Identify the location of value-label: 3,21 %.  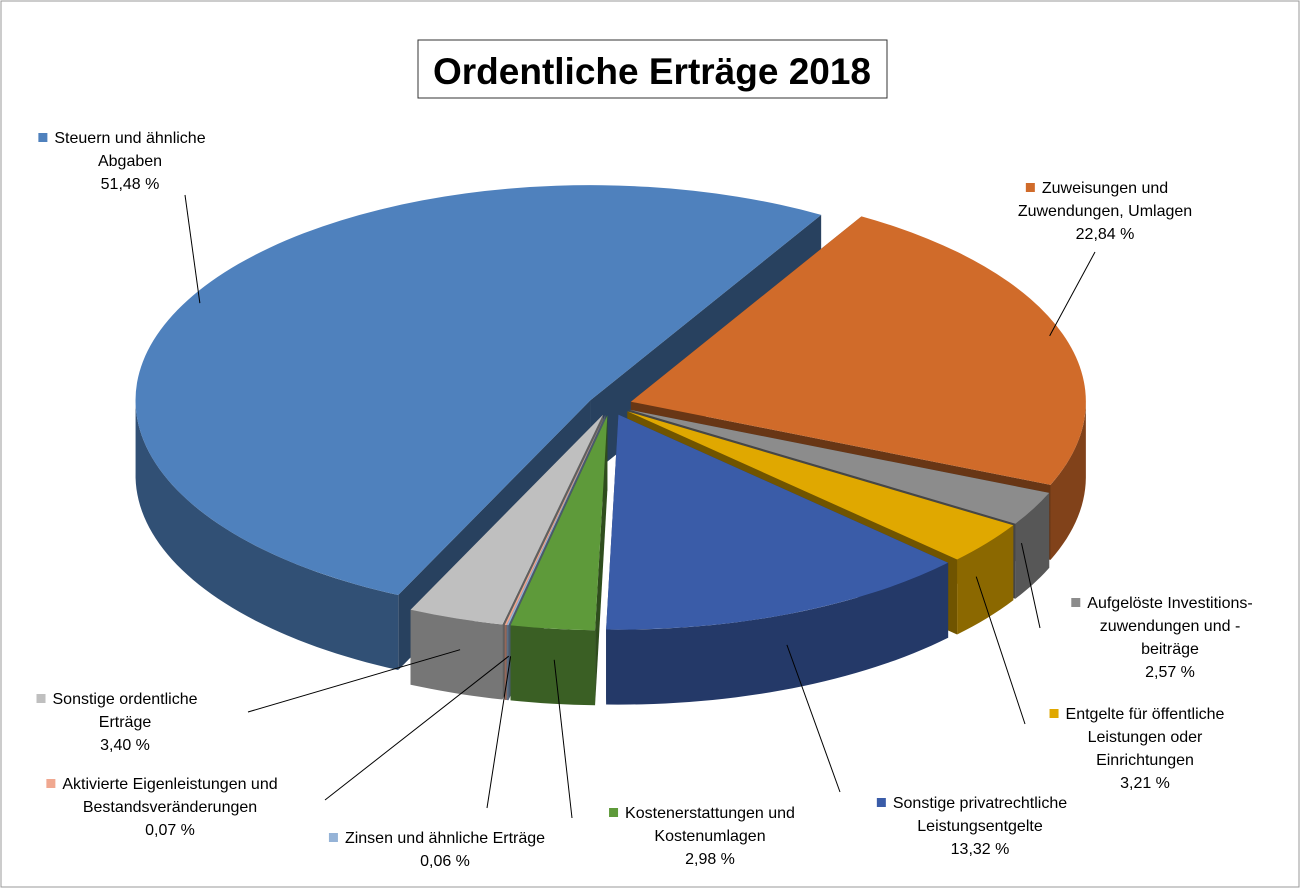
(1145, 783).